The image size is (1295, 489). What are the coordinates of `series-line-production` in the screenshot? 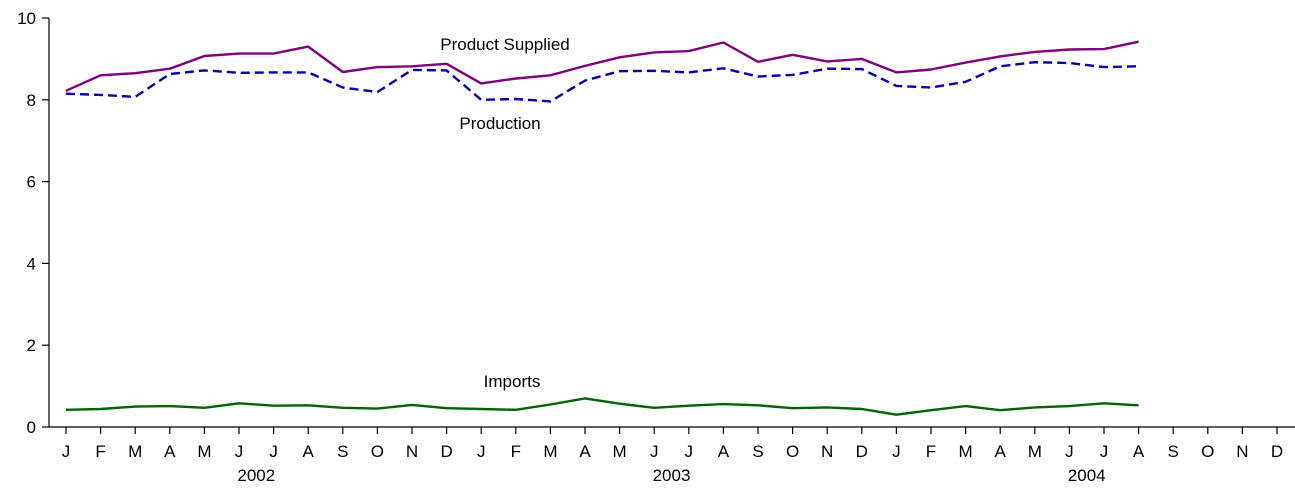 It's located at (602, 82).